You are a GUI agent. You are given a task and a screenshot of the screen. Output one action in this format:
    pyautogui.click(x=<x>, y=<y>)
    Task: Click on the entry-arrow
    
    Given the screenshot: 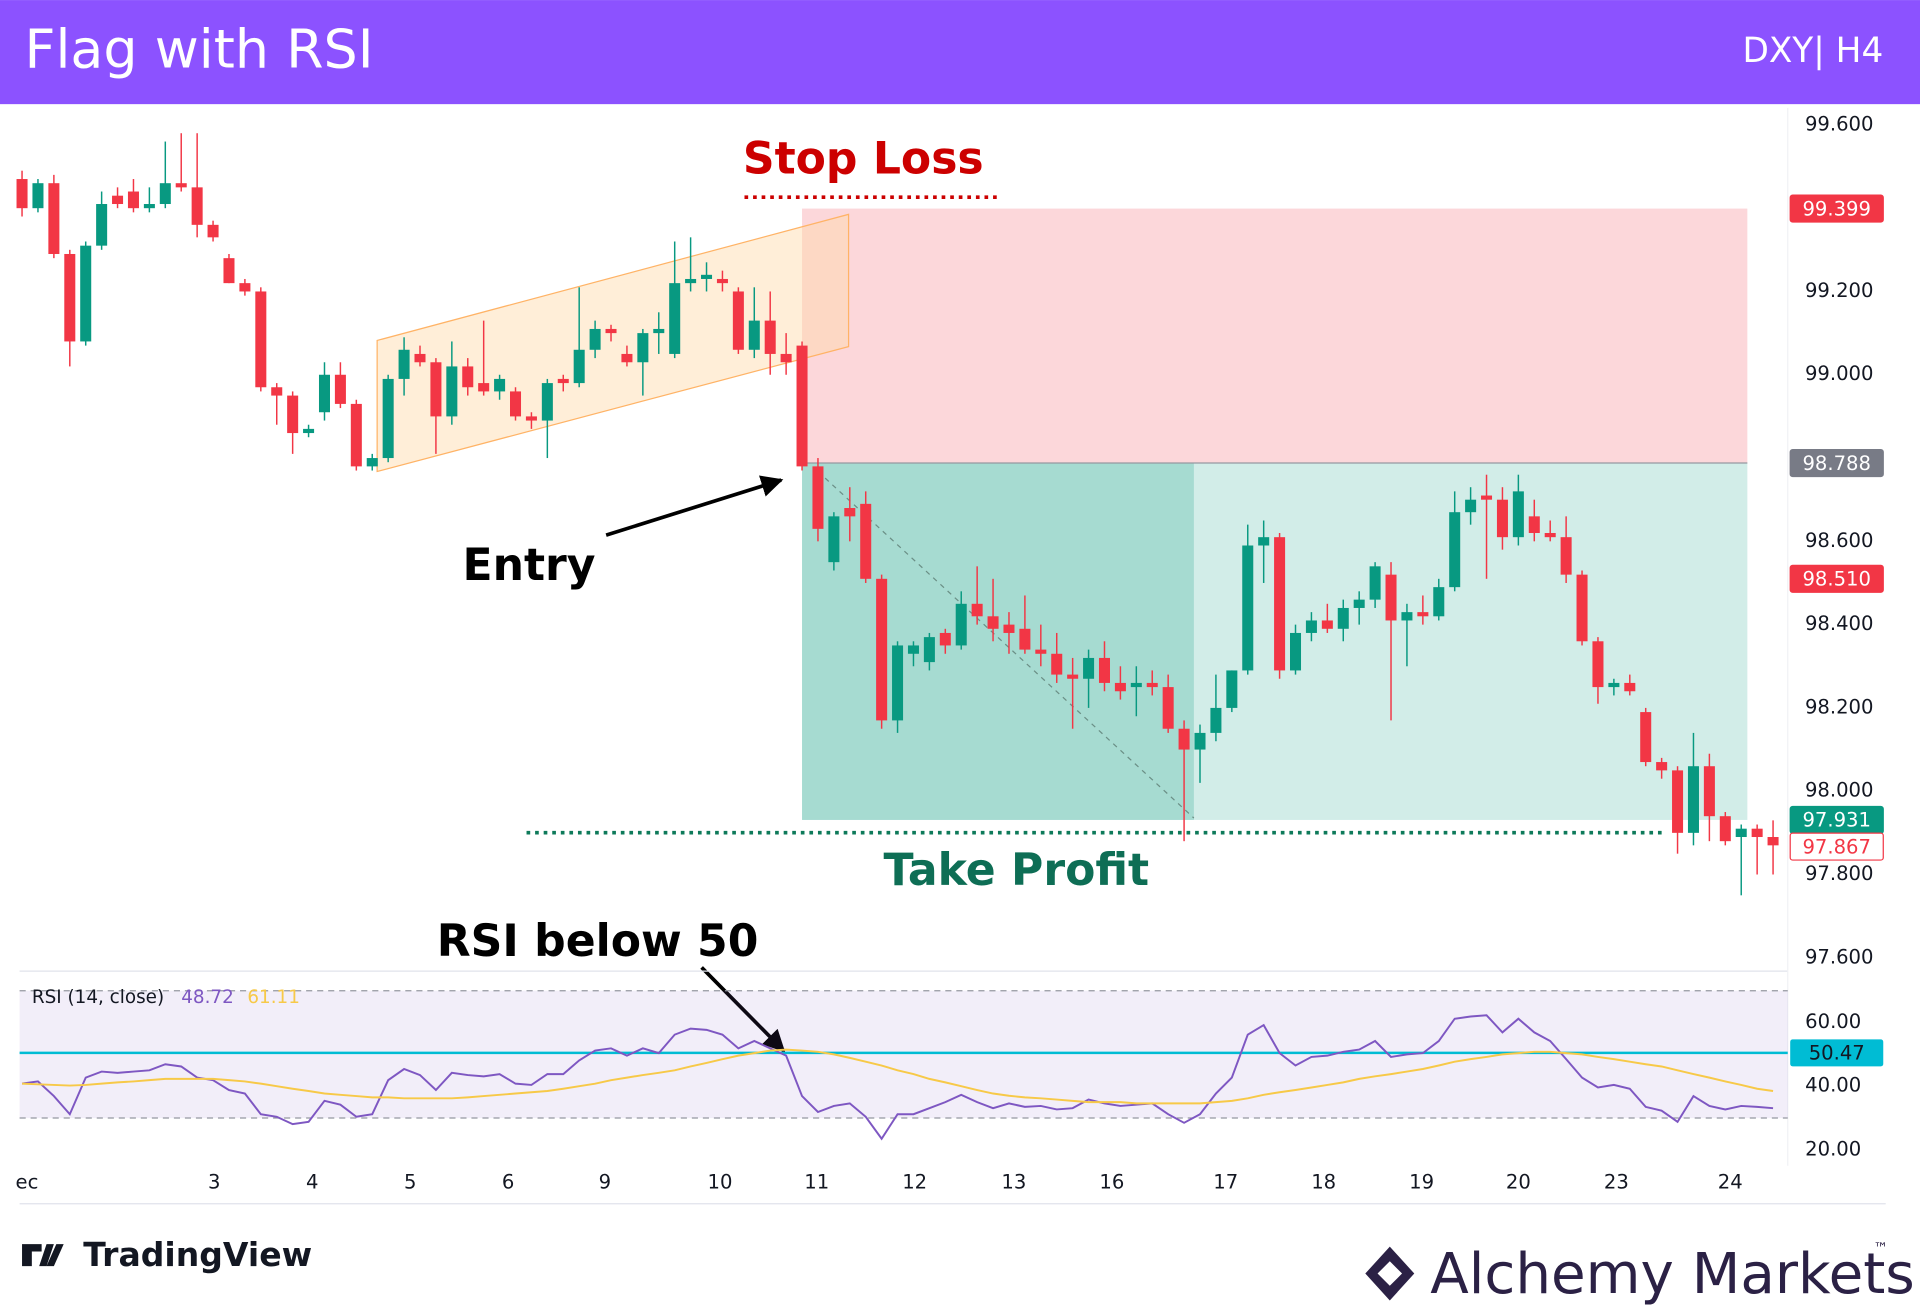 What is the action you would take?
    pyautogui.click(x=694, y=506)
    